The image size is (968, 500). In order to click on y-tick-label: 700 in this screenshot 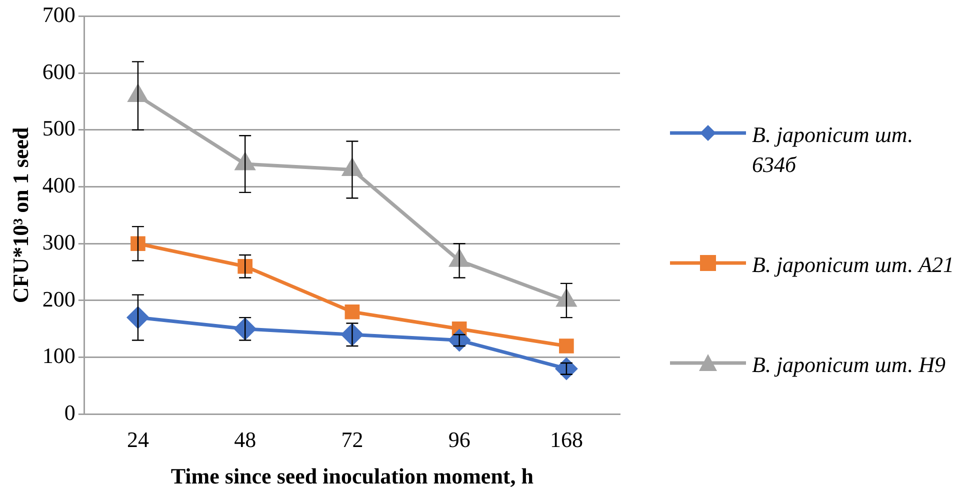, I will do `click(59, 14)`.